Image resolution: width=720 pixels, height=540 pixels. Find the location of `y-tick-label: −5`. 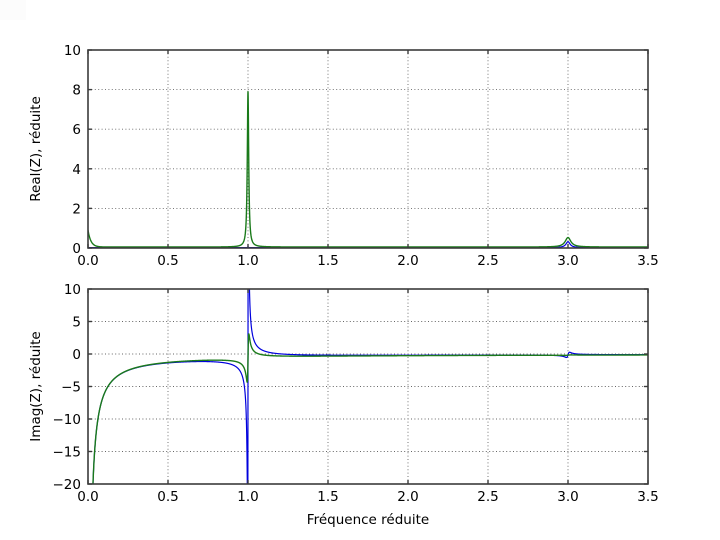

y-tick-label: −5 is located at coordinates (71, 388).